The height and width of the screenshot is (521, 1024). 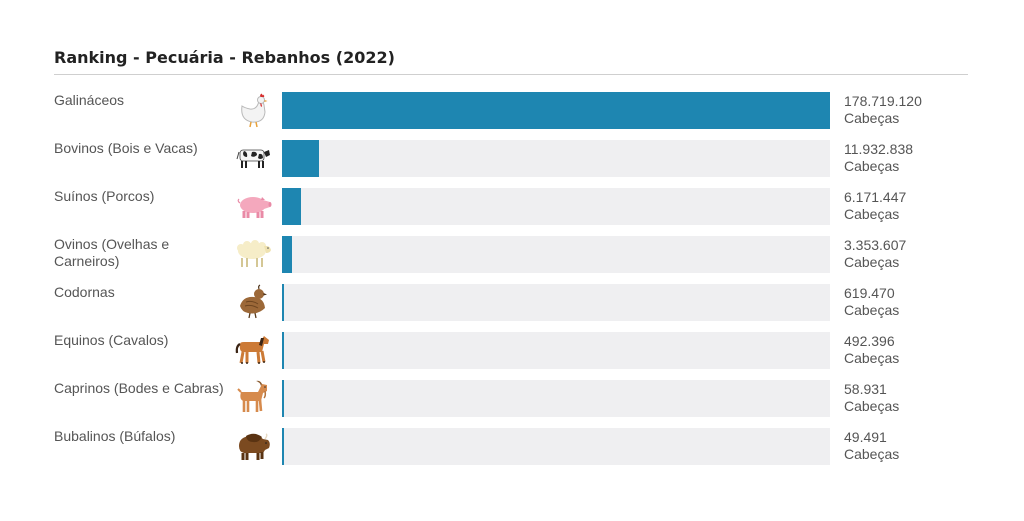 I want to click on category-label: Bubalinos (Búfalos), so click(x=115, y=436).